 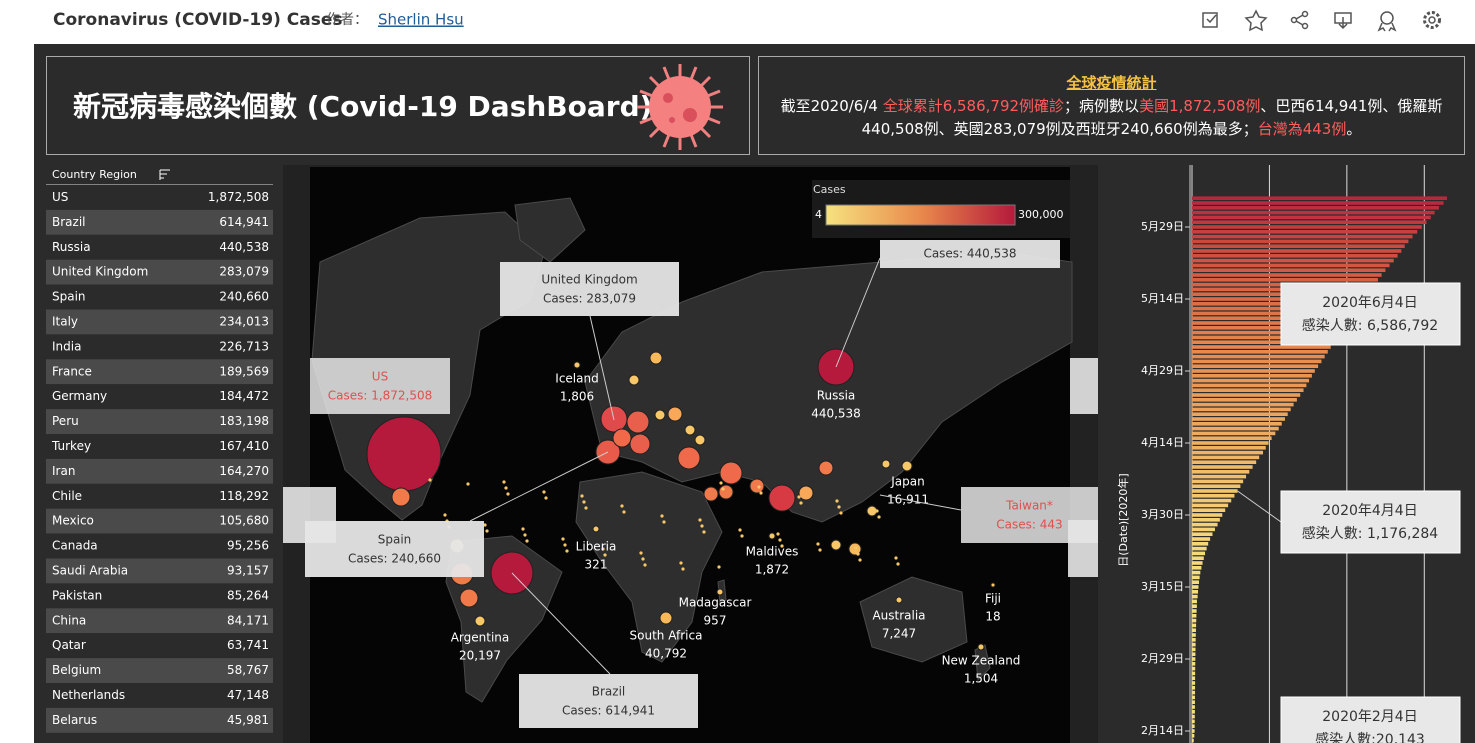 What do you see at coordinates (72, 371) in the screenshot?
I see `country-name: France` at bounding box center [72, 371].